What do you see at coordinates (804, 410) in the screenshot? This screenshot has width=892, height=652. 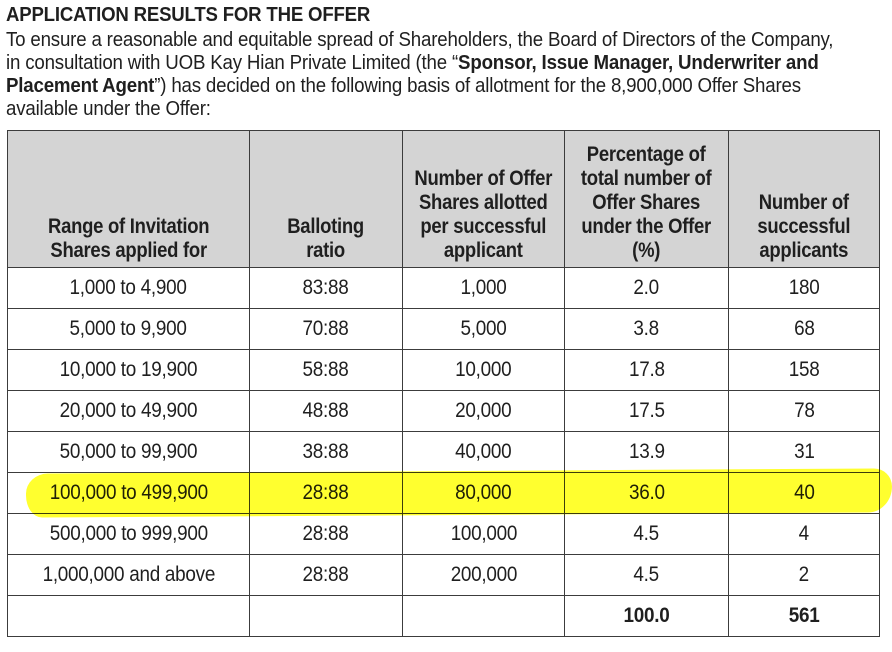 I see `cell-applicants-value: 78` at bounding box center [804, 410].